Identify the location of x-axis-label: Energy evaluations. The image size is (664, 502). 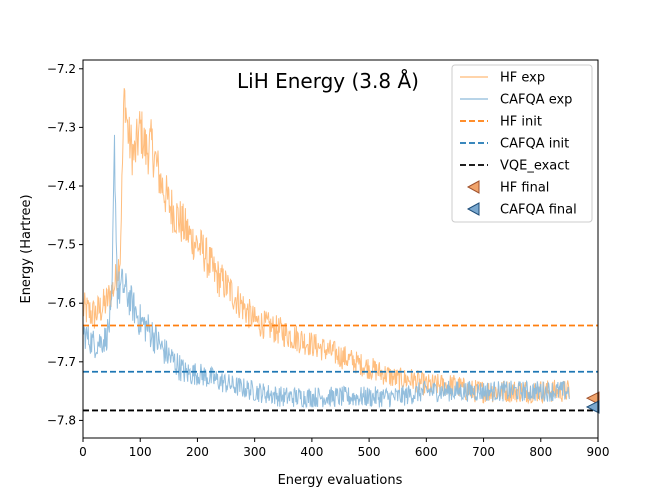
(340, 480).